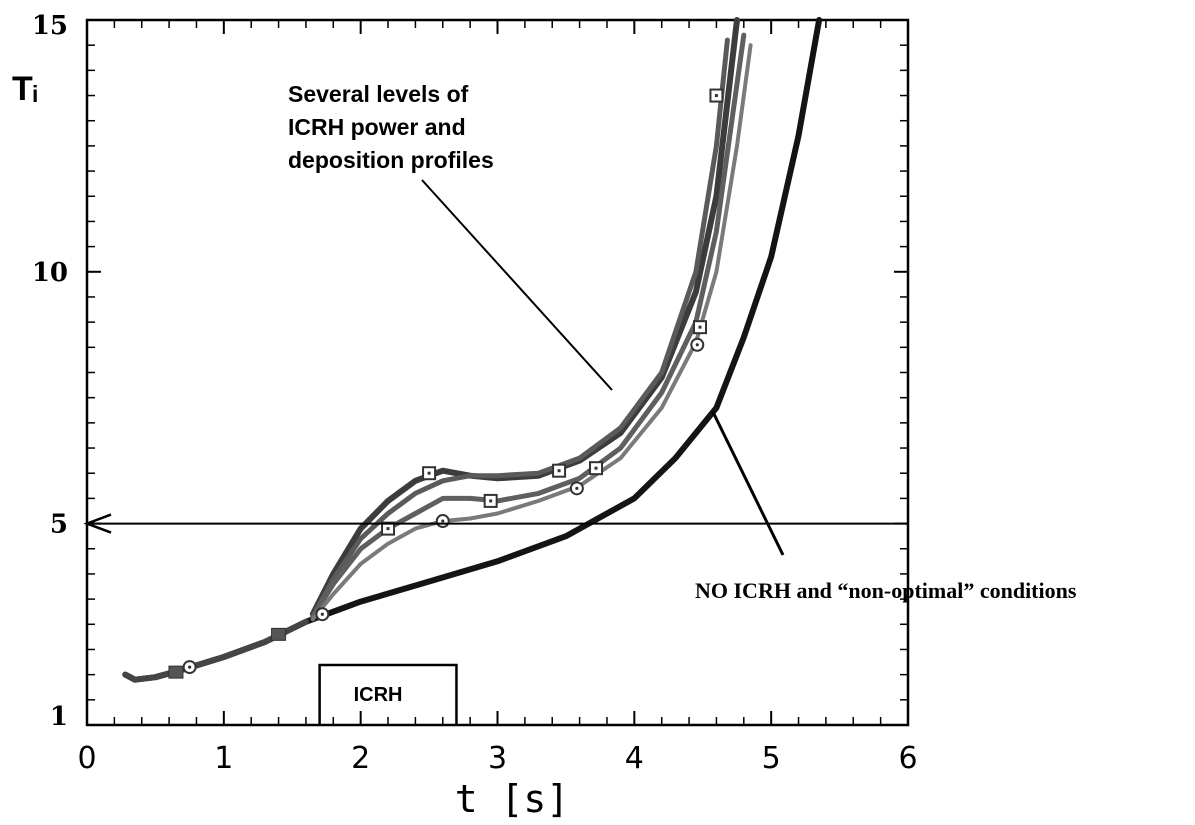 The width and height of the screenshot is (1195, 825). Describe the element at coordinates (886, 507) in the screenshot. I see `annotation-no-icrh: NO ICRH and “non-optimal” conditions` at that location.